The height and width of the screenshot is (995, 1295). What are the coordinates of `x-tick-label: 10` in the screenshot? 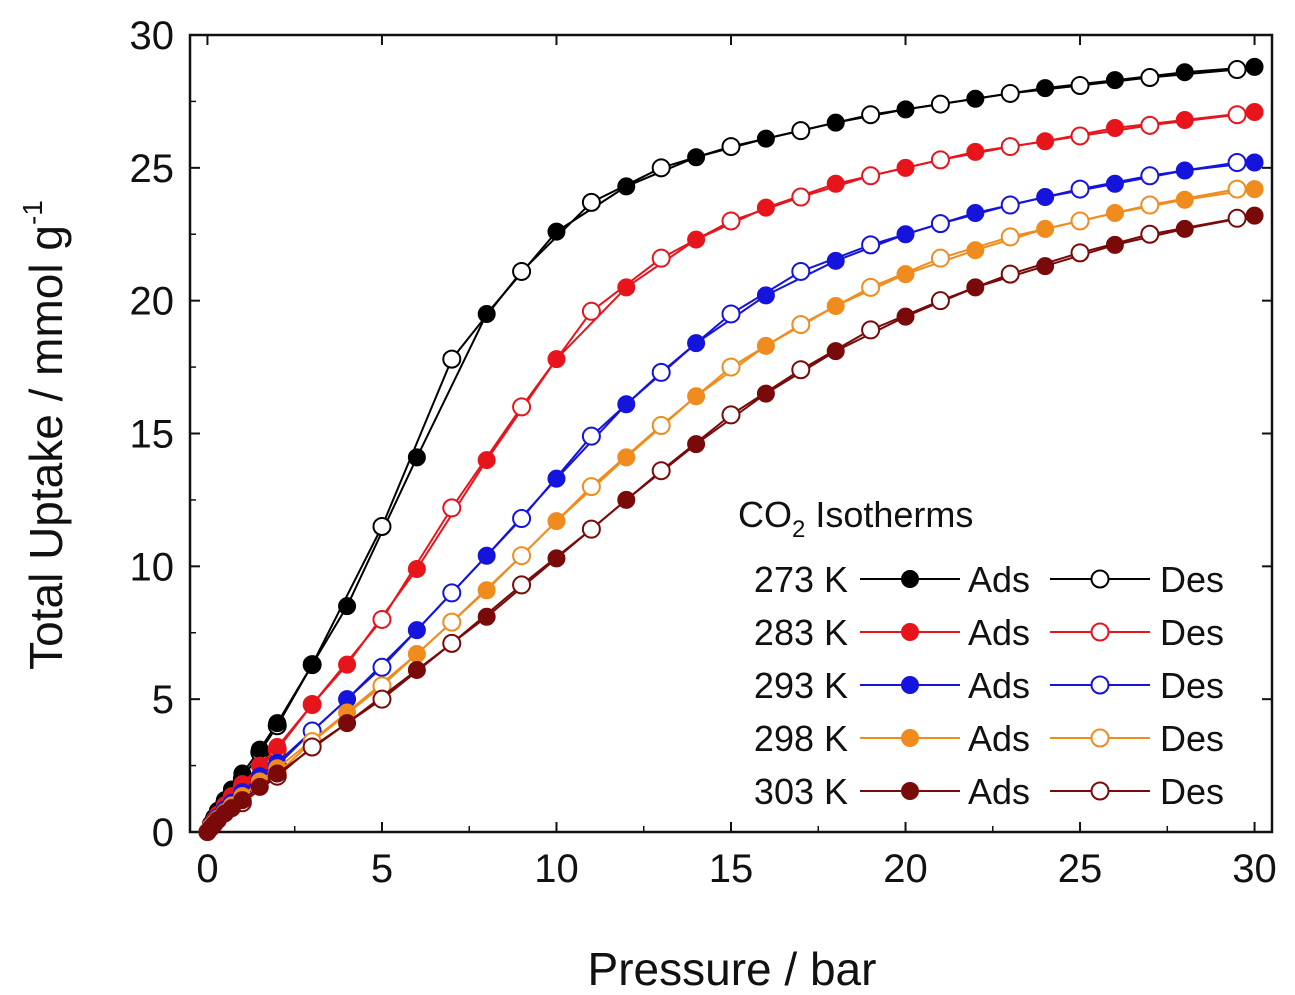 It's located at (556, 869).